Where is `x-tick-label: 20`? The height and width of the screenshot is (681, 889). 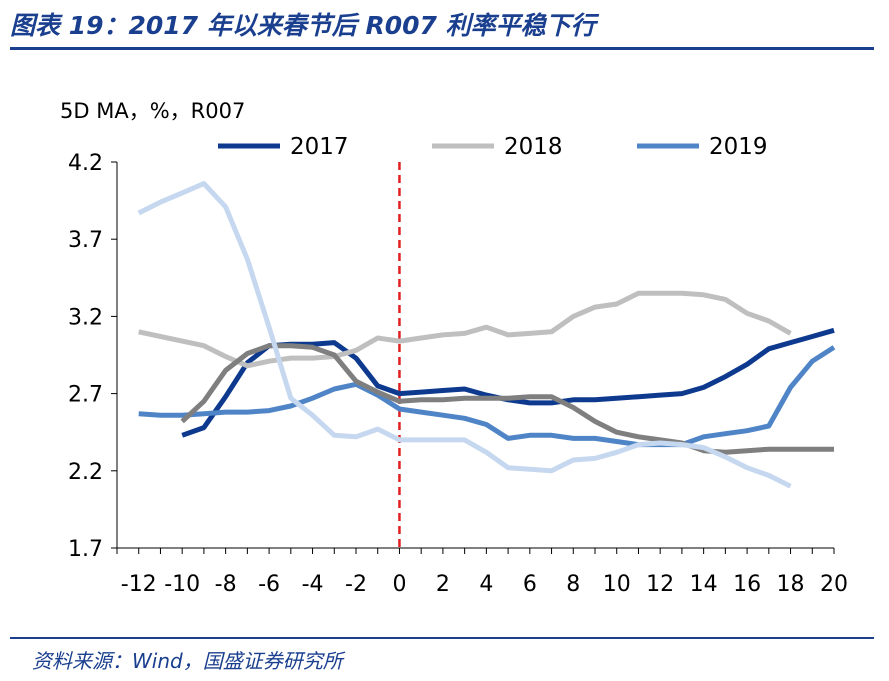
x-tick-label: 20 is located at coordinates (834, 584).